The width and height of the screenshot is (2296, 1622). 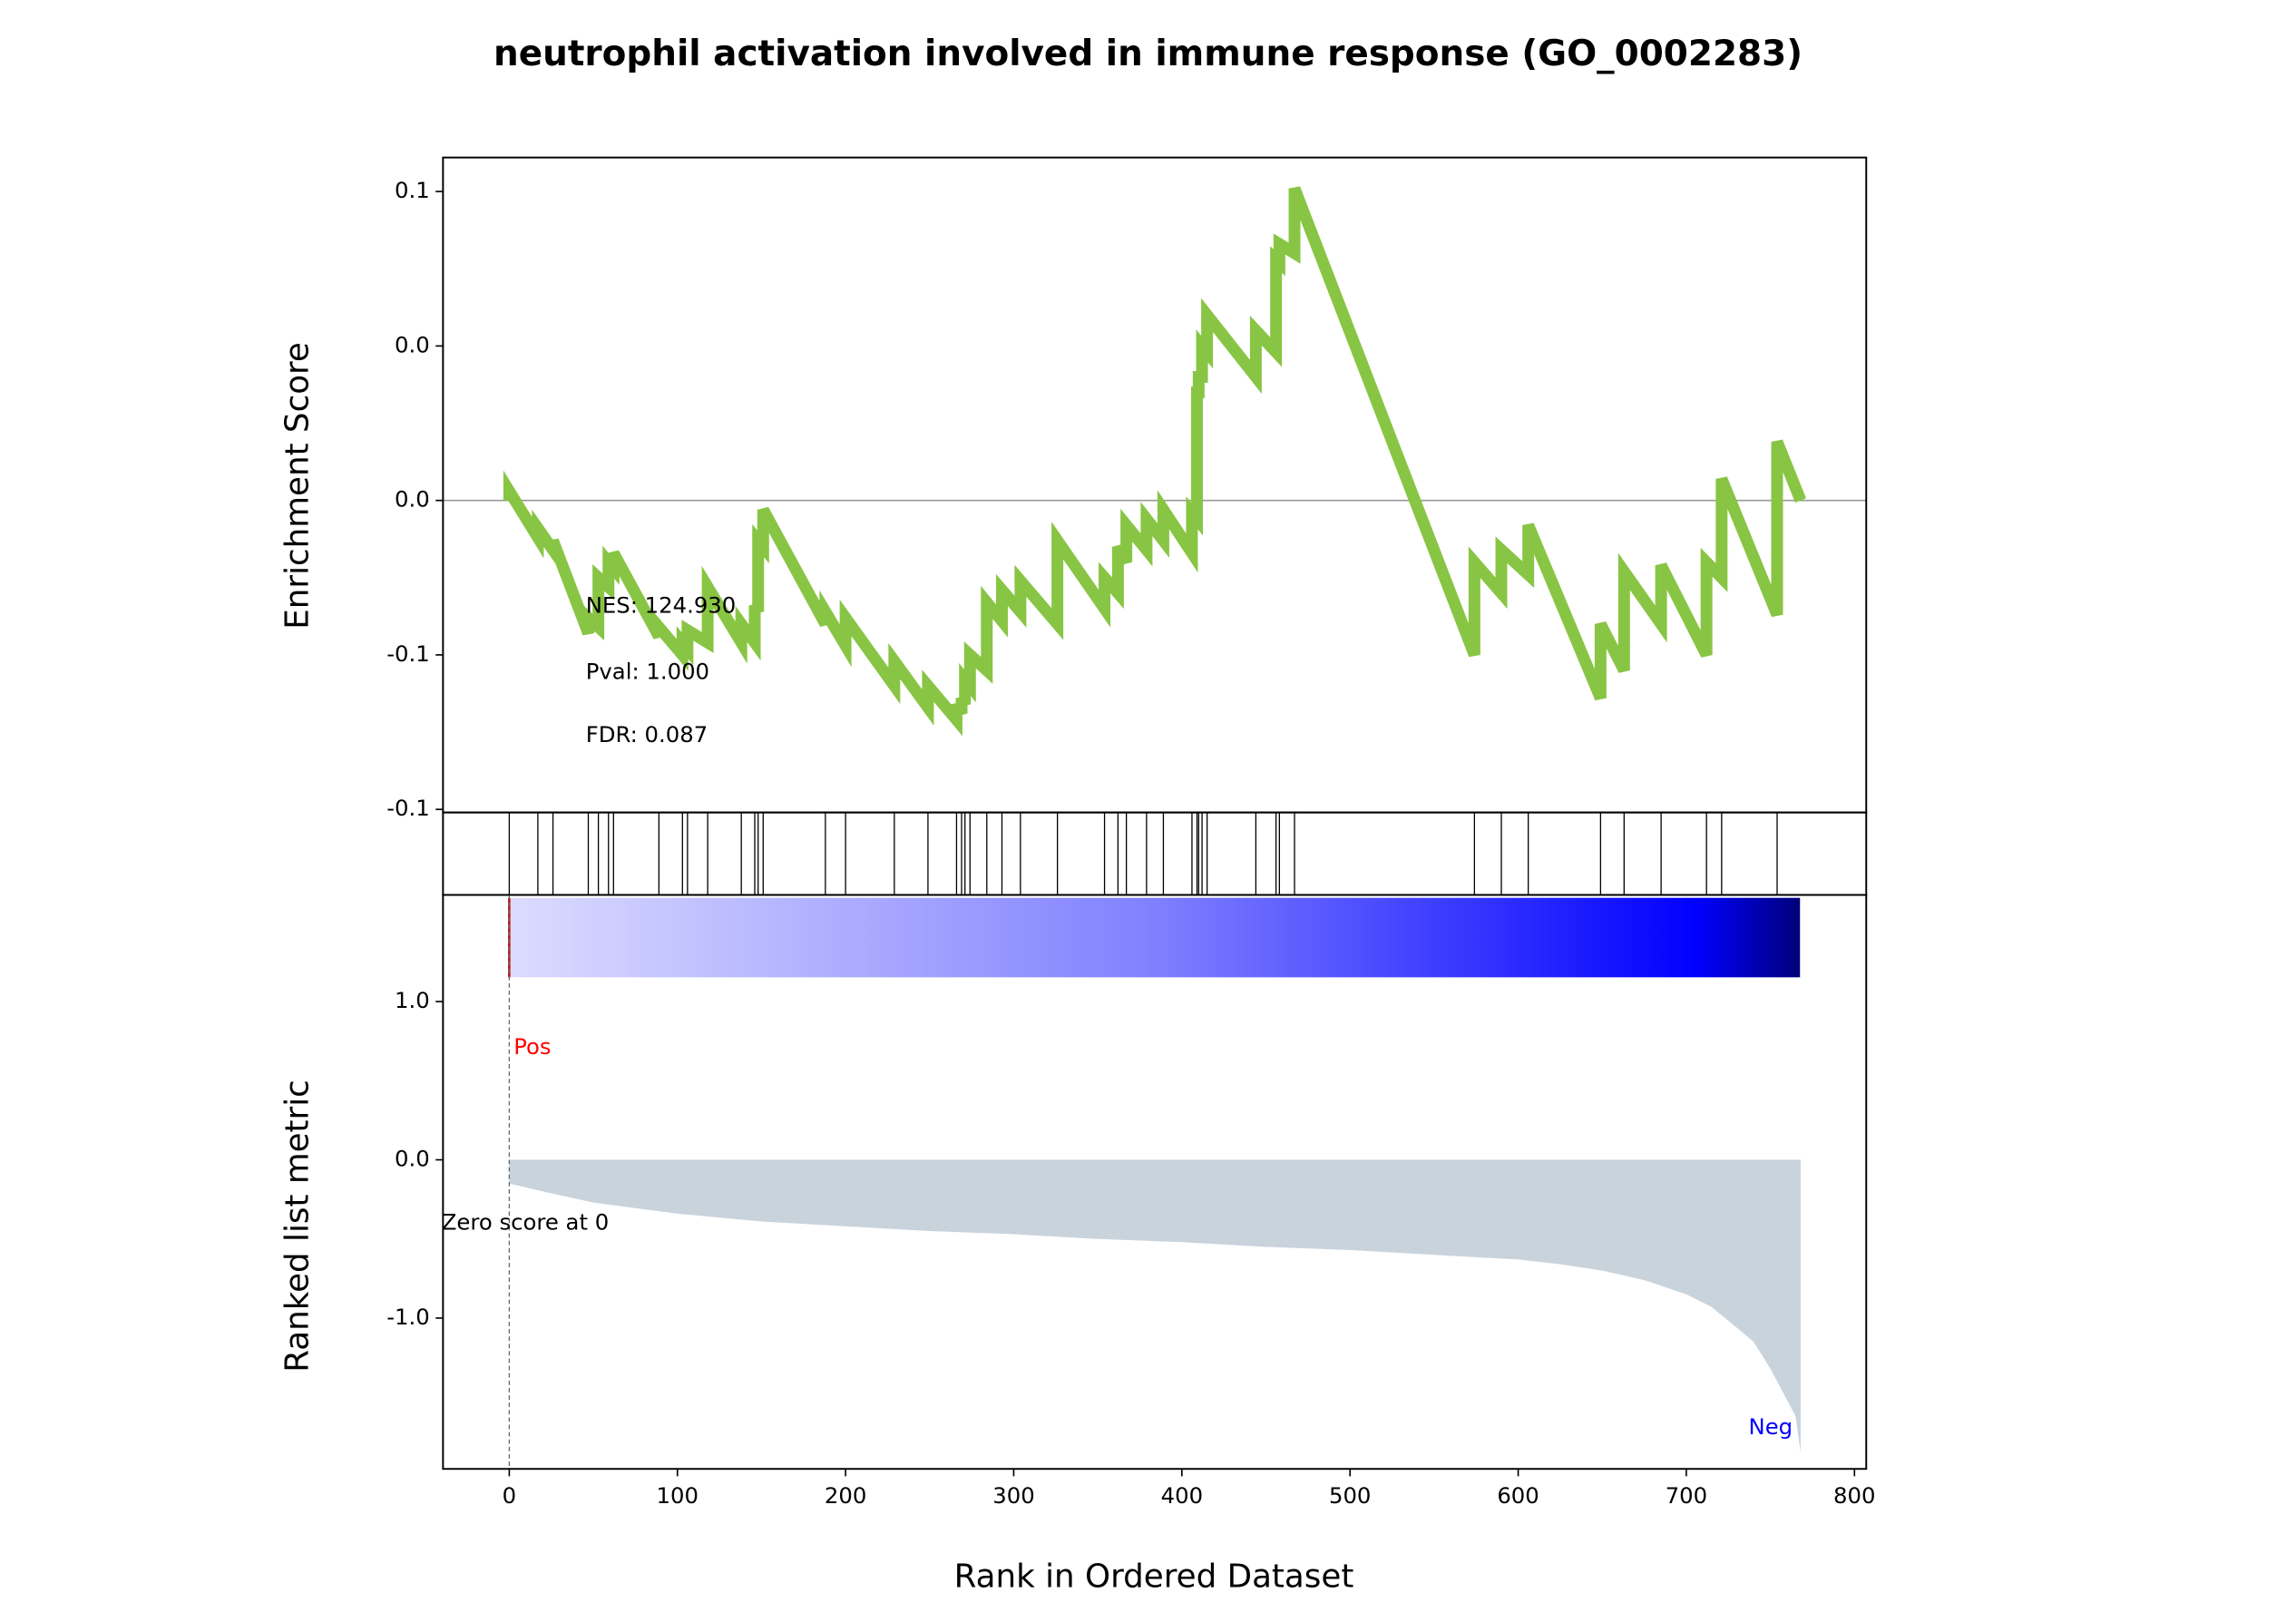 What do you see at coordinates (1013, 1495) in the screenshot?
I see `x-tick-label: 300` at bounding box center [1013, 1495].